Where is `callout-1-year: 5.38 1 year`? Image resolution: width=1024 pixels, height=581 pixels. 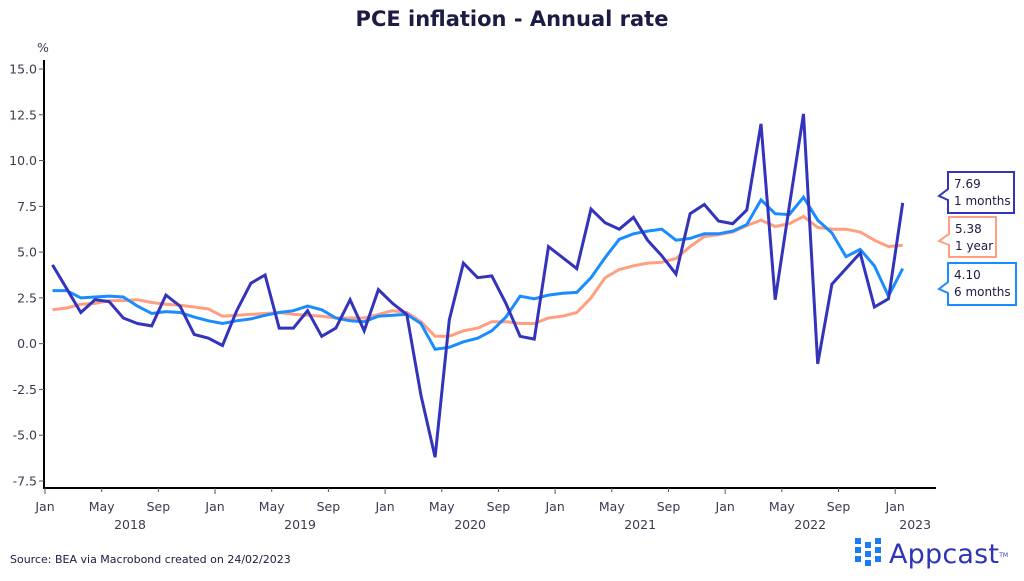 callout-1-year: 5.38 1 year is located at coordinates (966, 237).